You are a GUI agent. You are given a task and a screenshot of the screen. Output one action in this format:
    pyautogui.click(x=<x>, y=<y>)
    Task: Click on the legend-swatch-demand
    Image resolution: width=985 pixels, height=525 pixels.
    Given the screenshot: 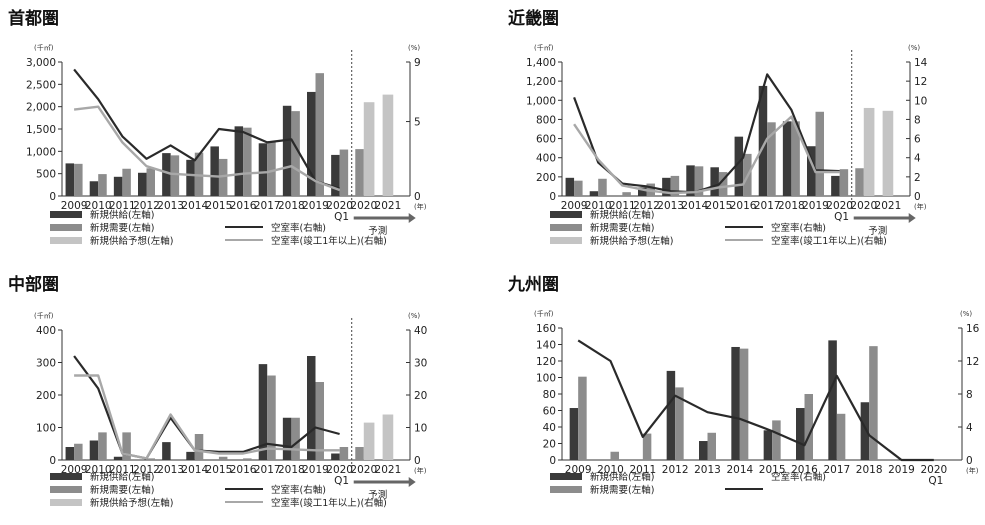 What is the action you would take?
    pyautogui.click(x=566, y=489)
    